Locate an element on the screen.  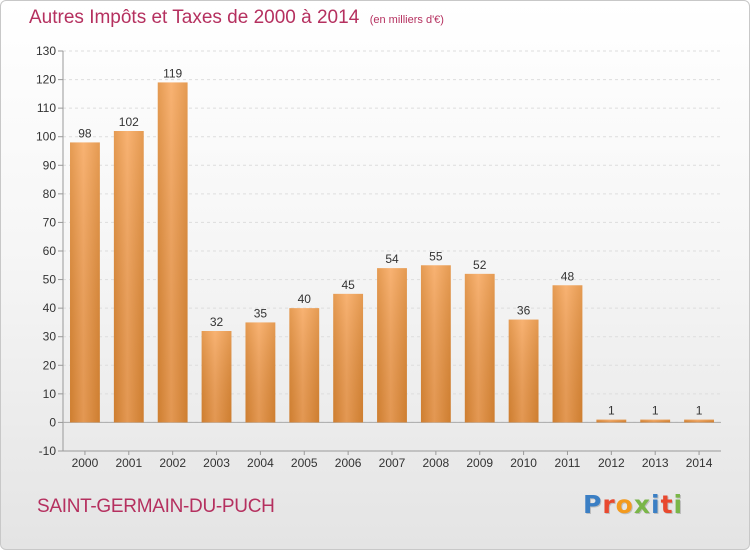
x-tick-label: 2010 is located at coordinates (523, 463).